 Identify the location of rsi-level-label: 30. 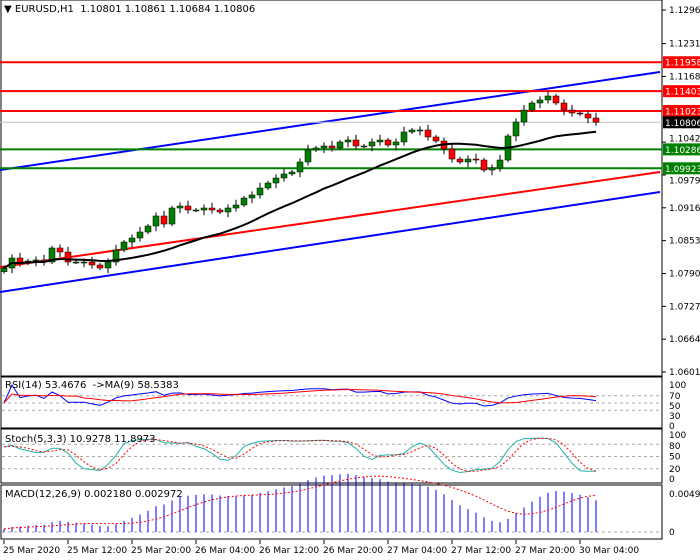
(675, 417).